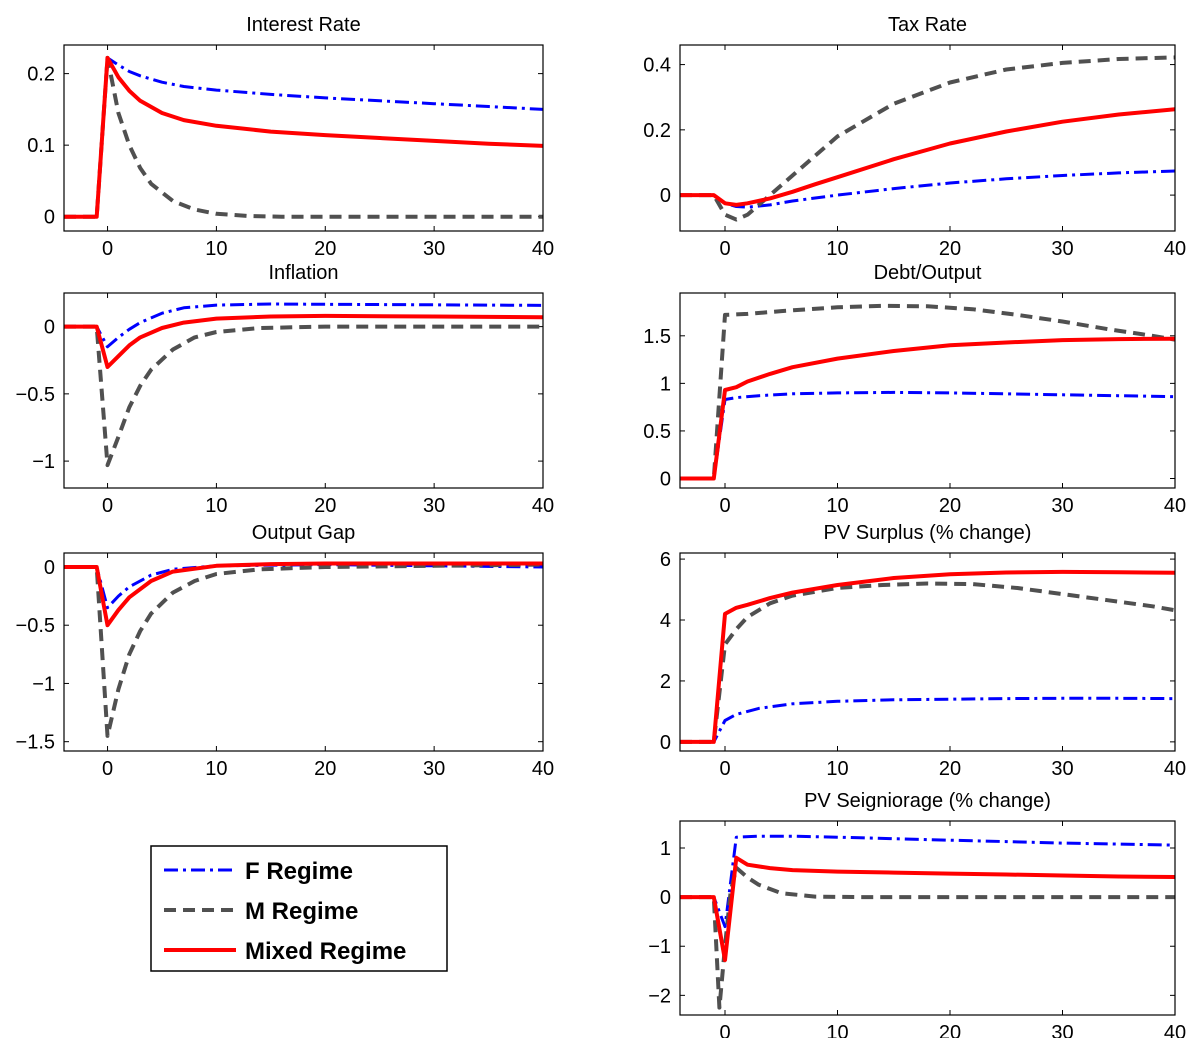  I want to click on y-tick-label: 6, so click(665, 560).